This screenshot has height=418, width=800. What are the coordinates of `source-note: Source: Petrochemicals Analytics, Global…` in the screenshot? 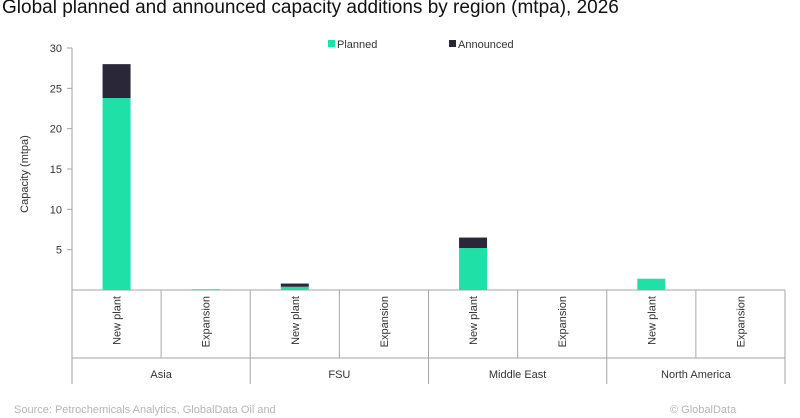 It's located at (145, 410).